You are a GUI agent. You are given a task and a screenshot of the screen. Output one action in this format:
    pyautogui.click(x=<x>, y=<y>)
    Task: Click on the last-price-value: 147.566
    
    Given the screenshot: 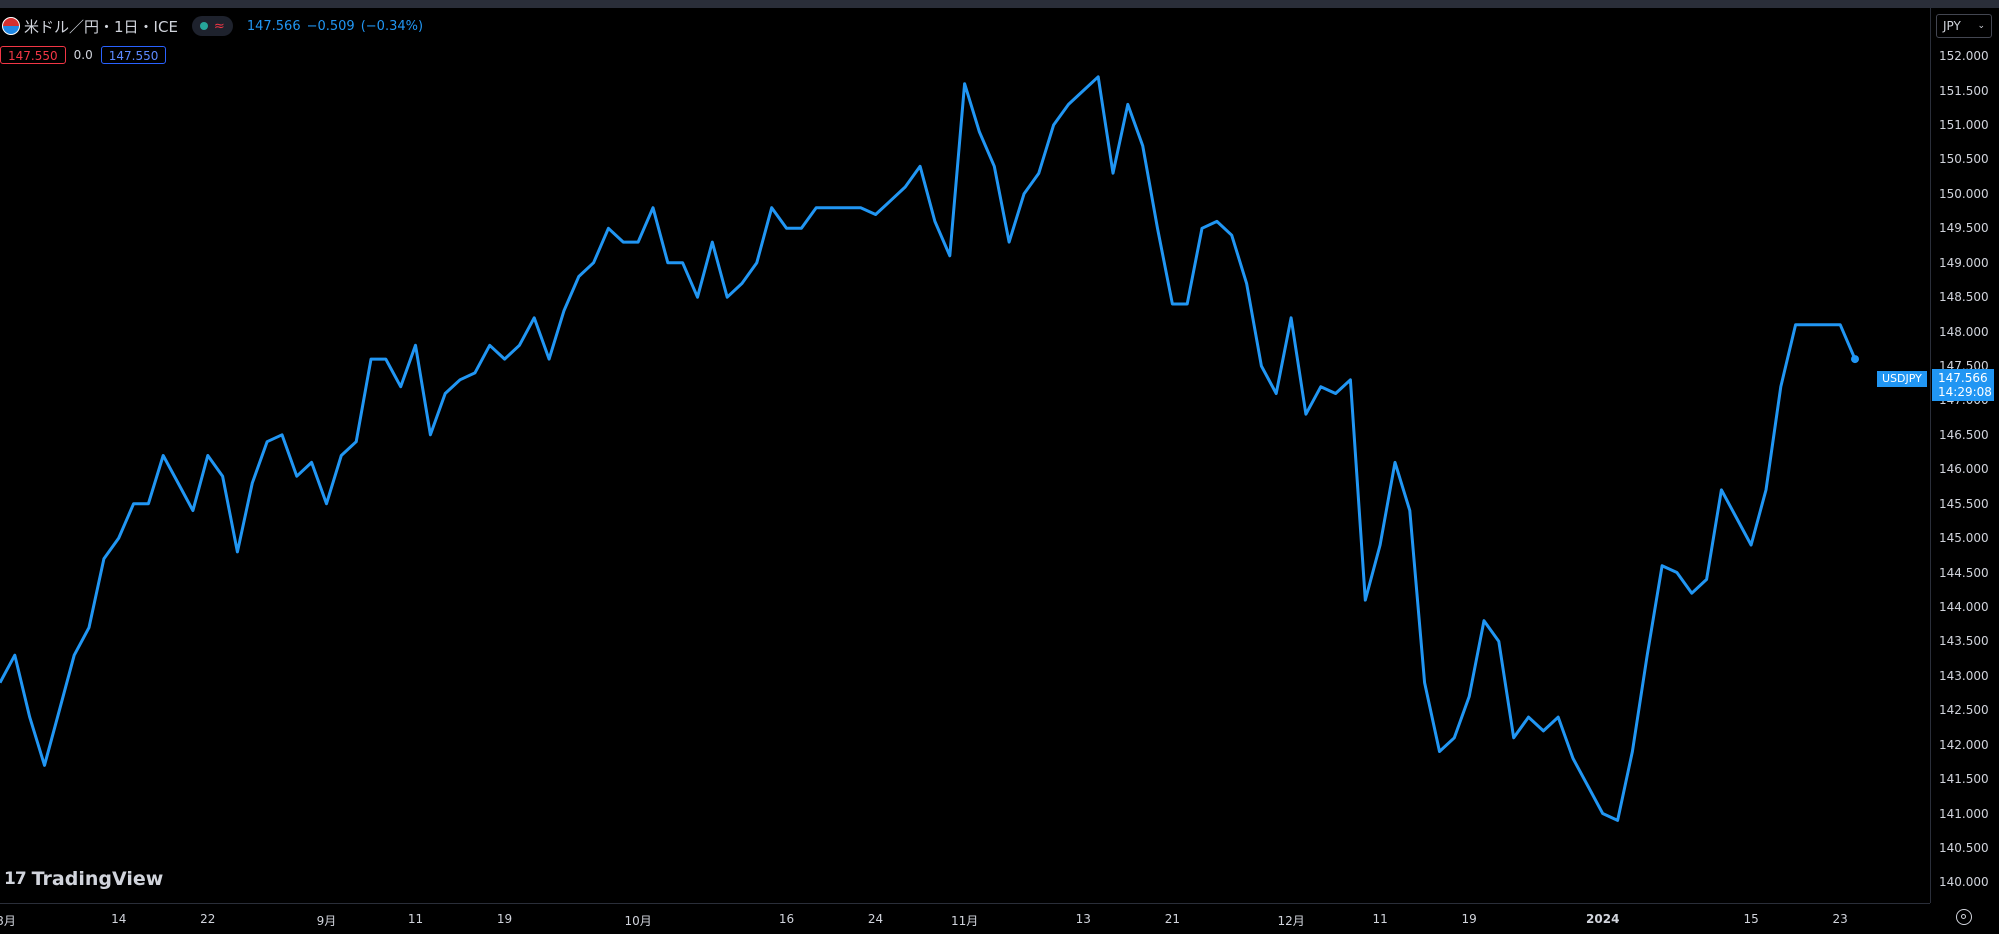 What is the action you would take?
    pyautogui.click(x=1963, y=378)
    